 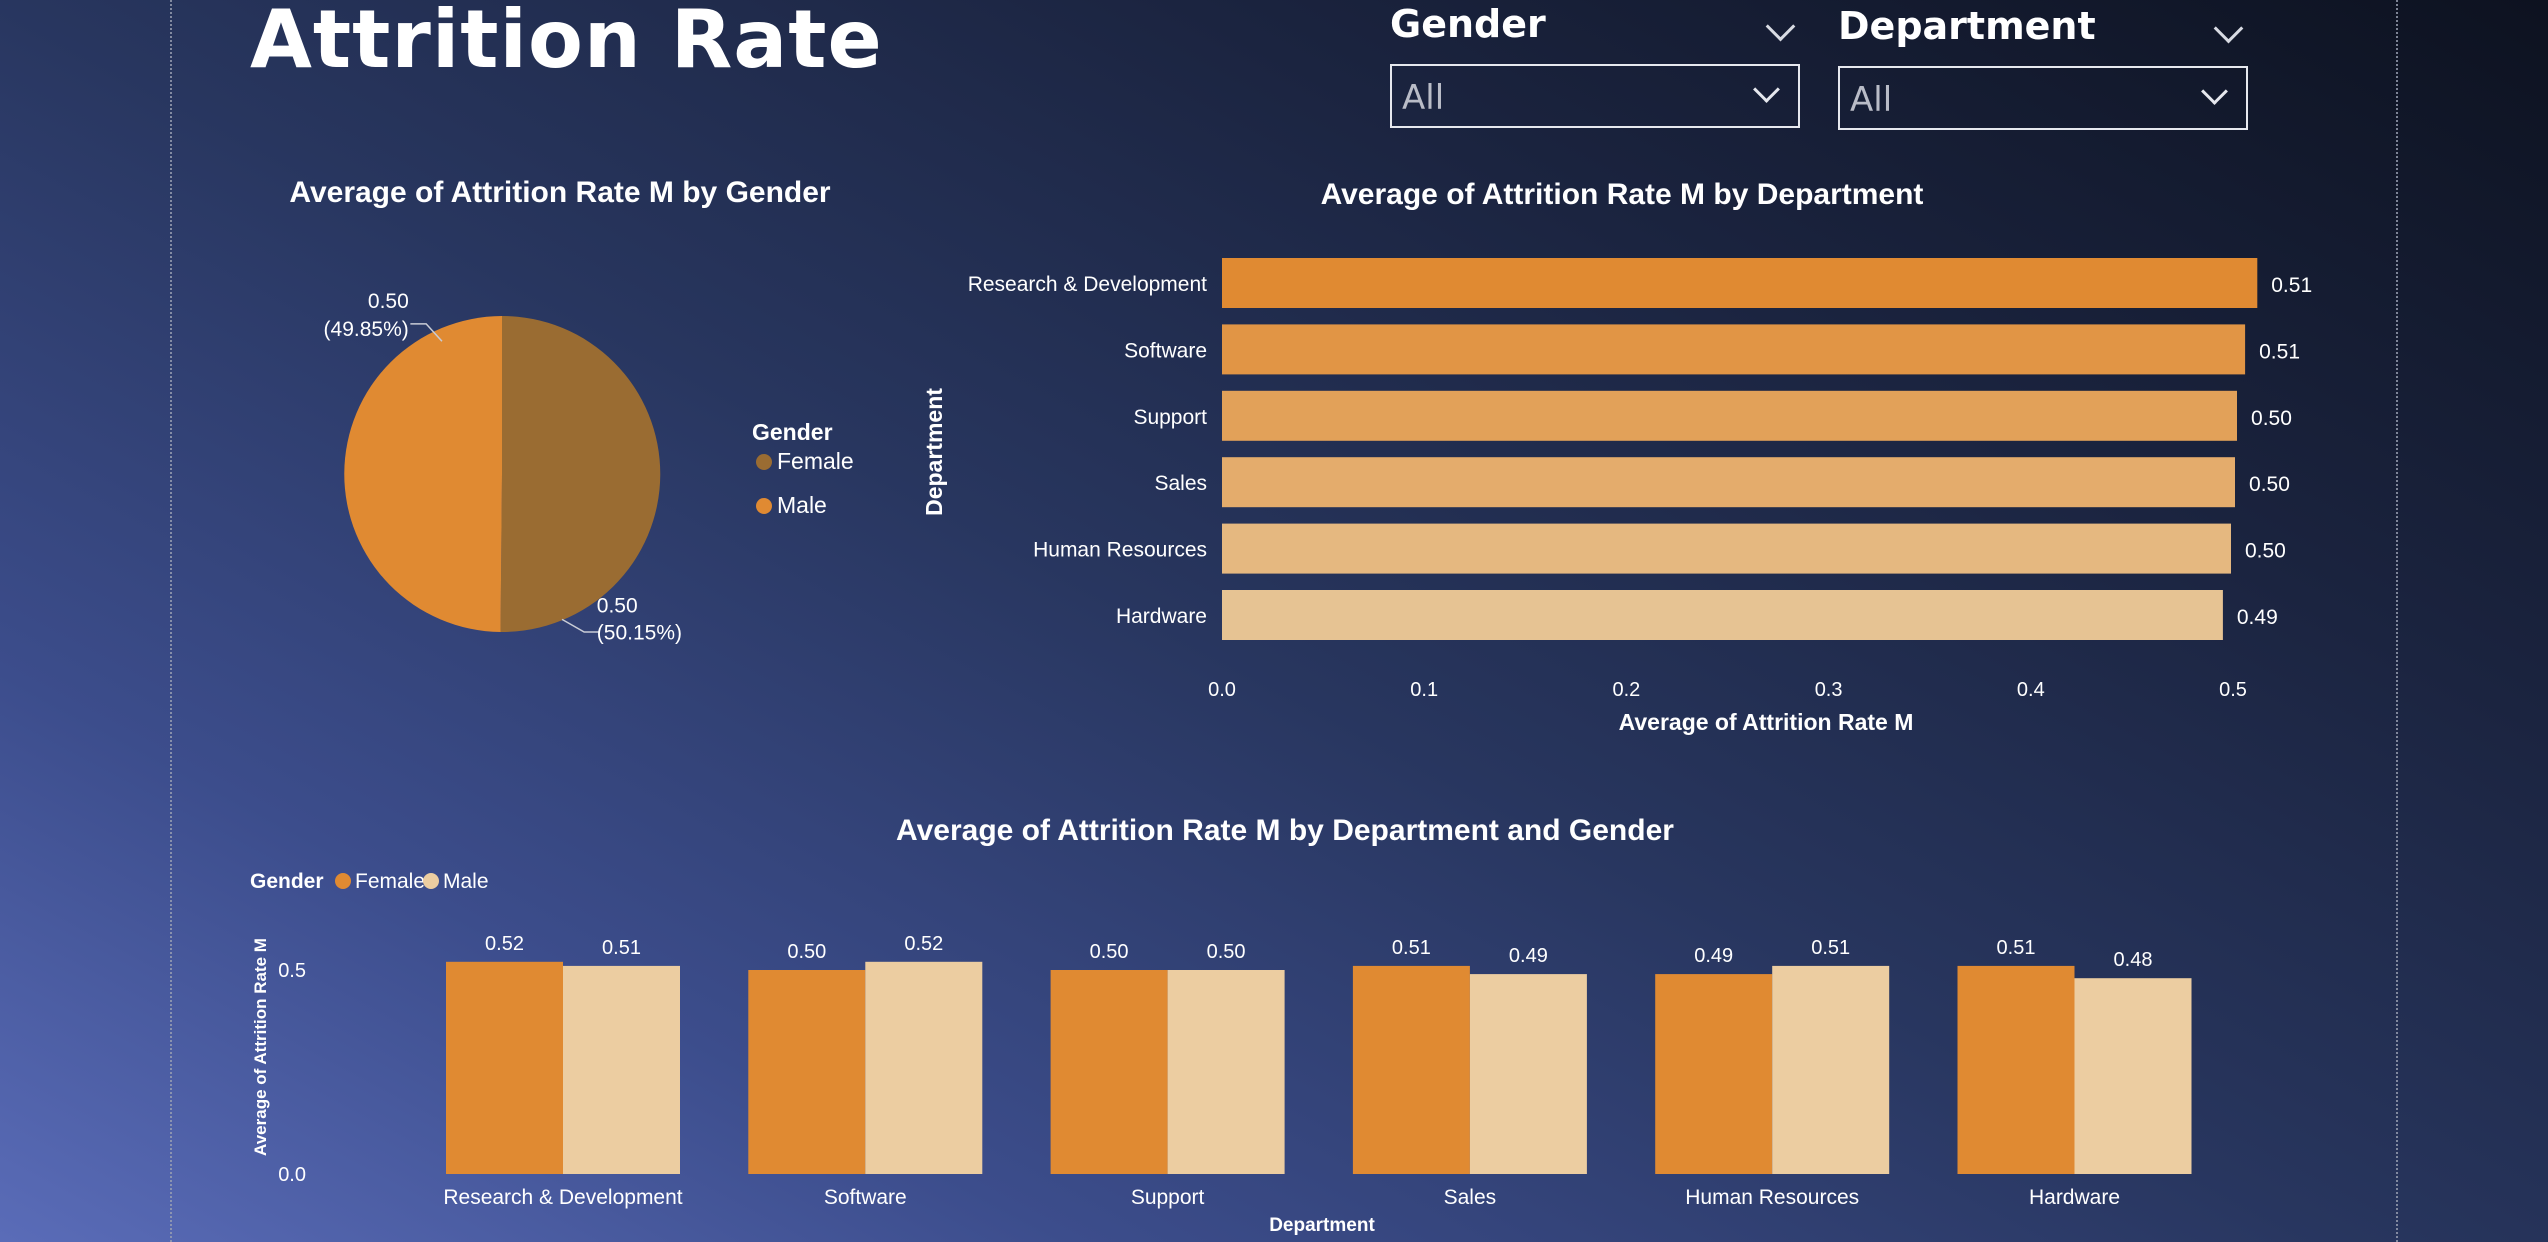 What do you see at coordinates (2031, 690) in the screenshot?
I see `hbar-x-tick: 0.4` at bounding box center [2031, 690].